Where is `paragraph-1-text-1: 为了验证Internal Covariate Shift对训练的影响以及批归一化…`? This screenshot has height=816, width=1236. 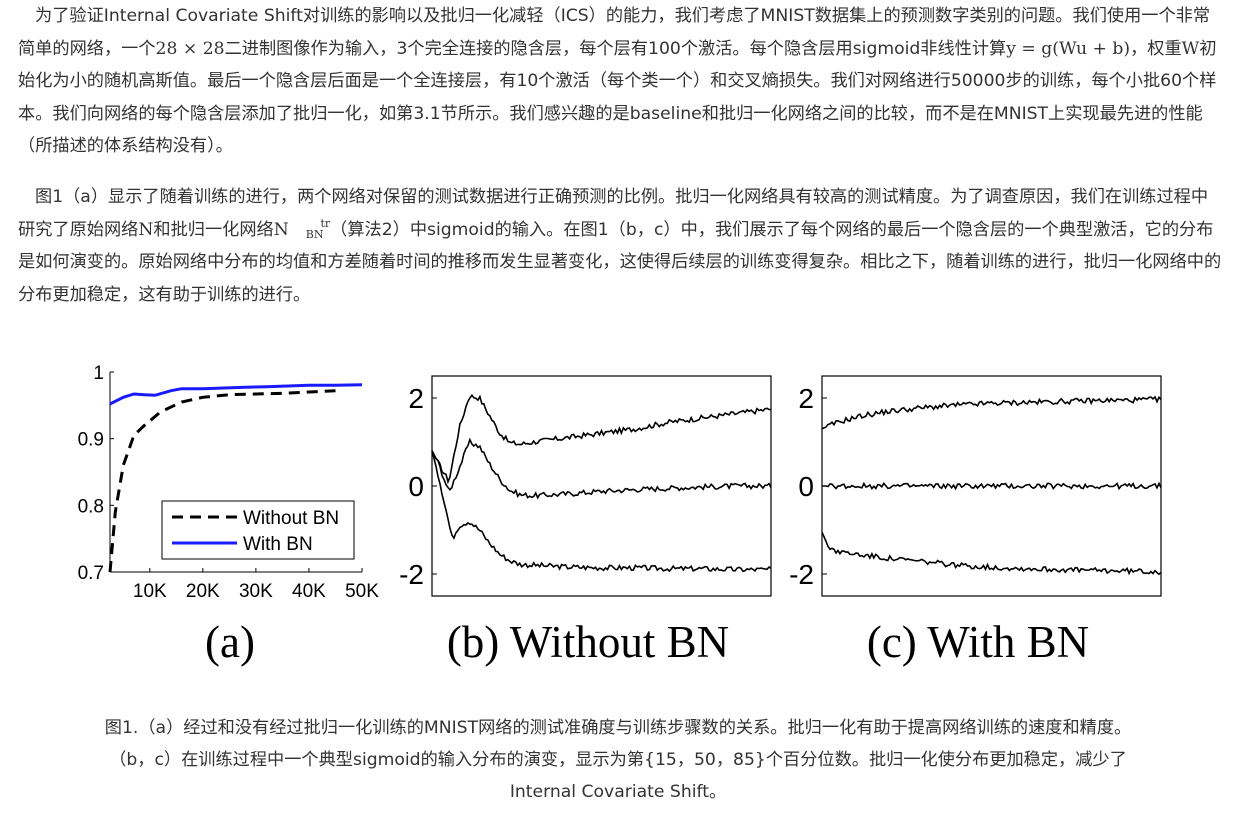 paragraph-1-text-1: 为了验证Internal Covariate Shift对训练的影响以及批归一化… is located at coordinates (614, 32).